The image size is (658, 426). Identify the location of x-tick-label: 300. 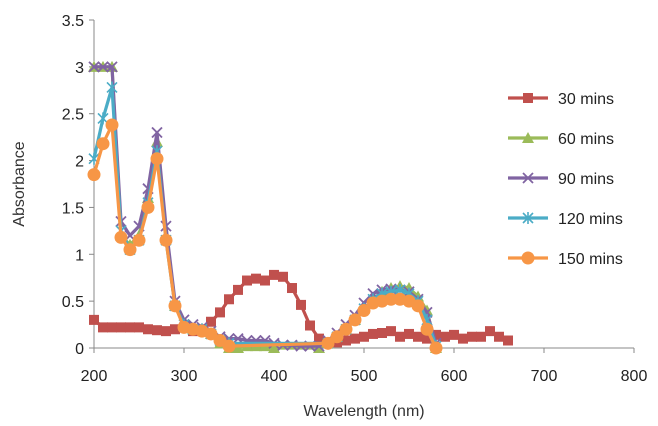
(184, 376).